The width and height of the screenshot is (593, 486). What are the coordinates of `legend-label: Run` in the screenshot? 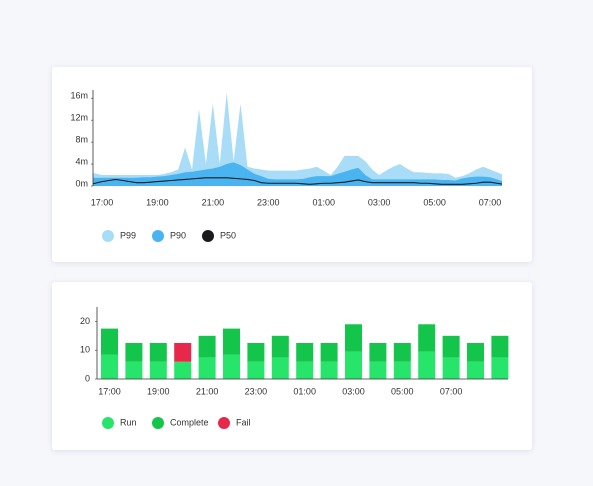 It's located at (128, 422).